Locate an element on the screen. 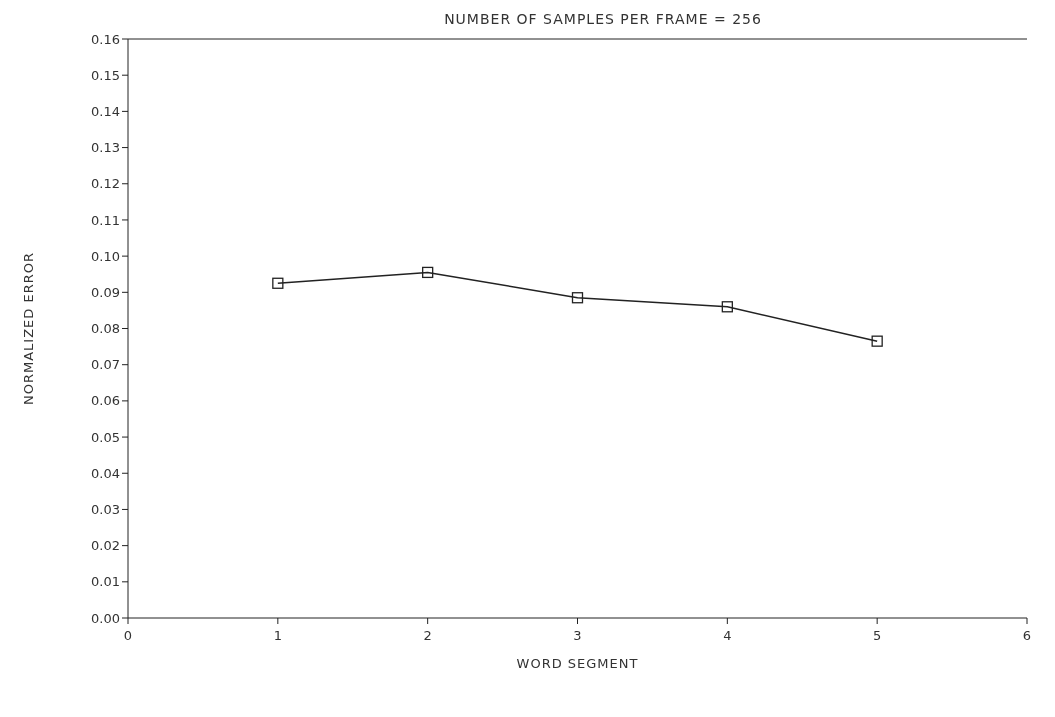 The width and height of the screenshot is (1055, 717). y-tick-label: 0.14 is located at coordinates (105, 111).